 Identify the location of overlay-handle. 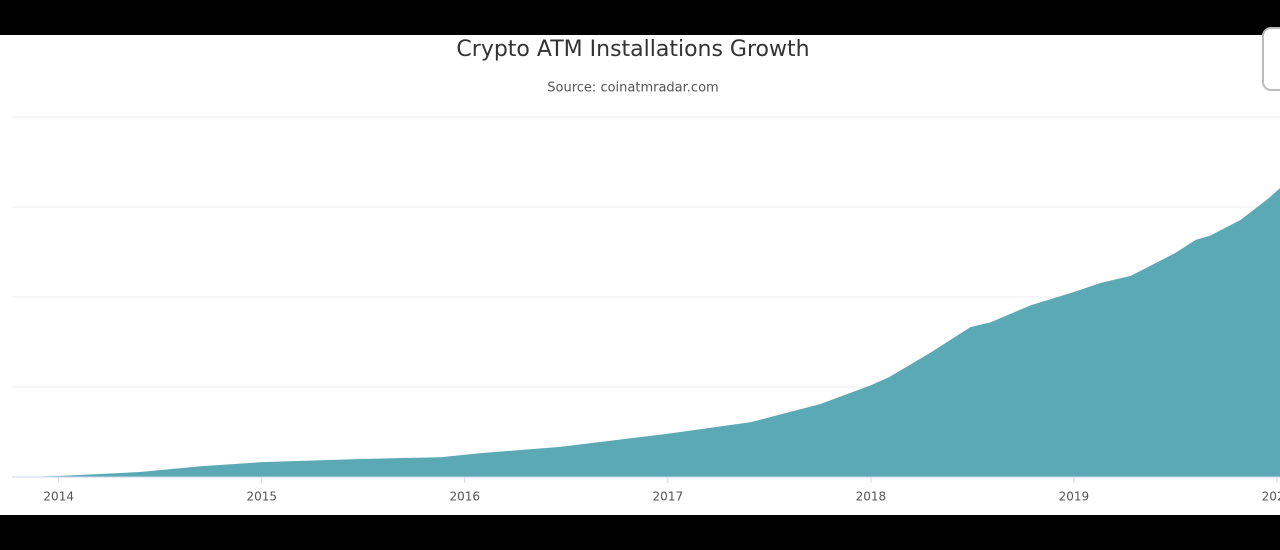
(1271, 59).